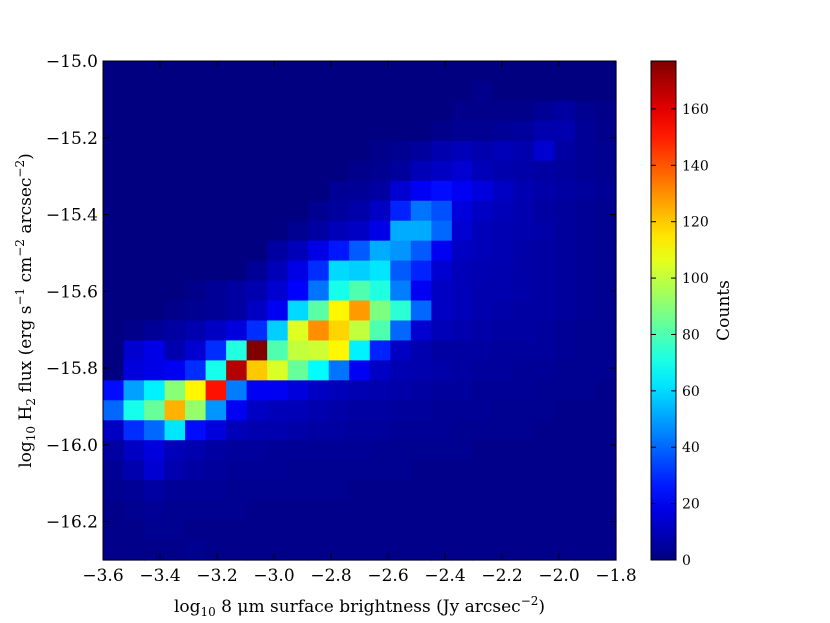 This screenshot has height=623, width=830. I want to click on y-tick-label: −15.0, so click(72, 62).